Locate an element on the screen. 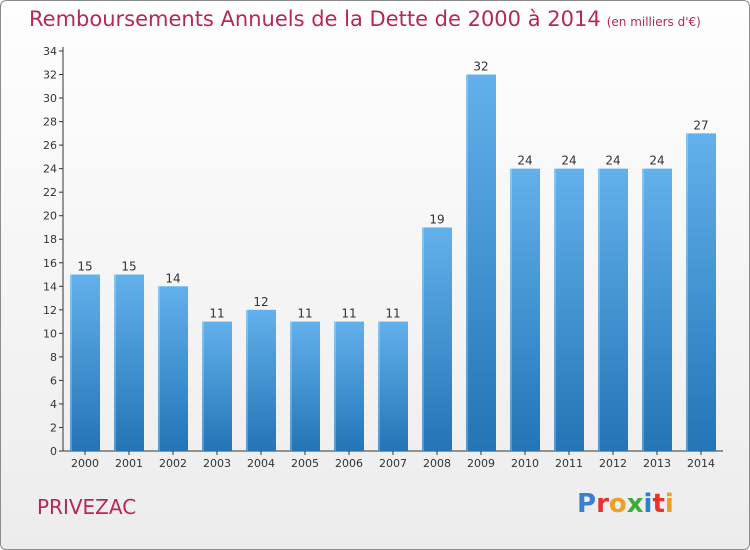  x-tick-label: 2000 is located at coordinates (85, 463).